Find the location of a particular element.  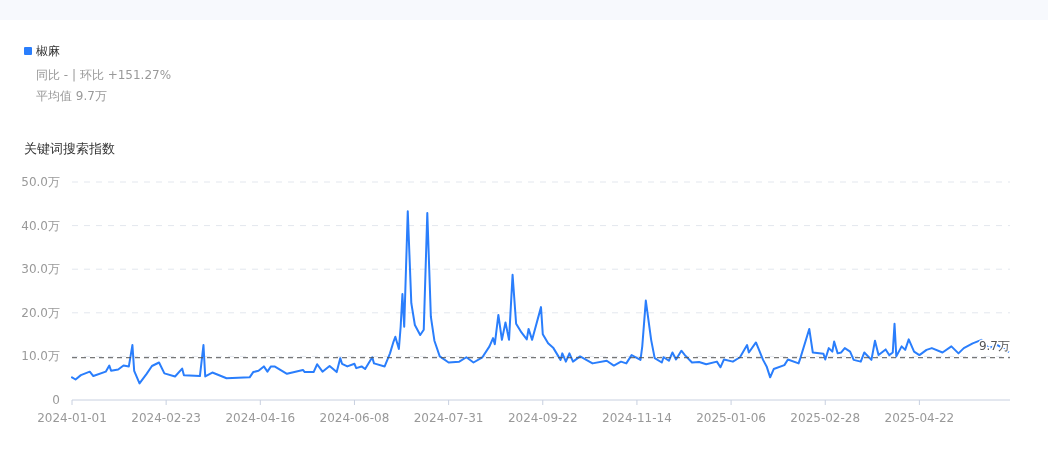

y-tick-label: 30.0万 is located at coordinates (40, 269).